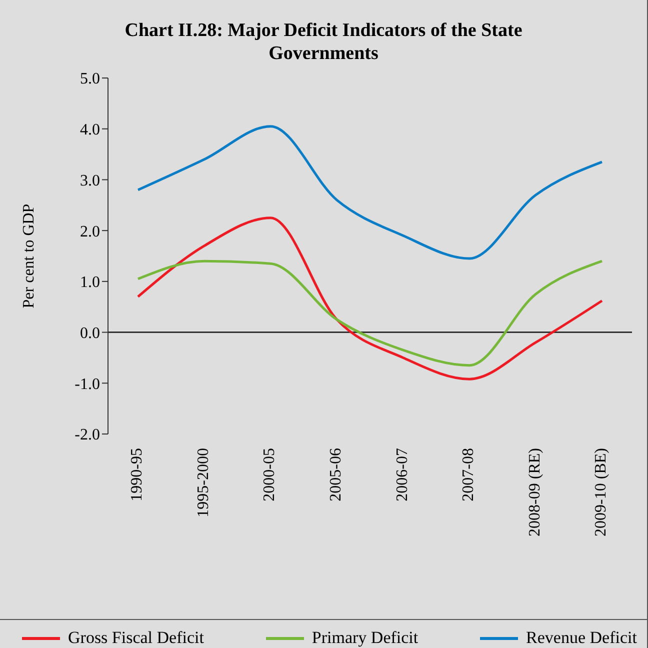 The height and width of the screenshot is (648, 648). I want to click on y-tick-label: 4.0, so click(90, 129).